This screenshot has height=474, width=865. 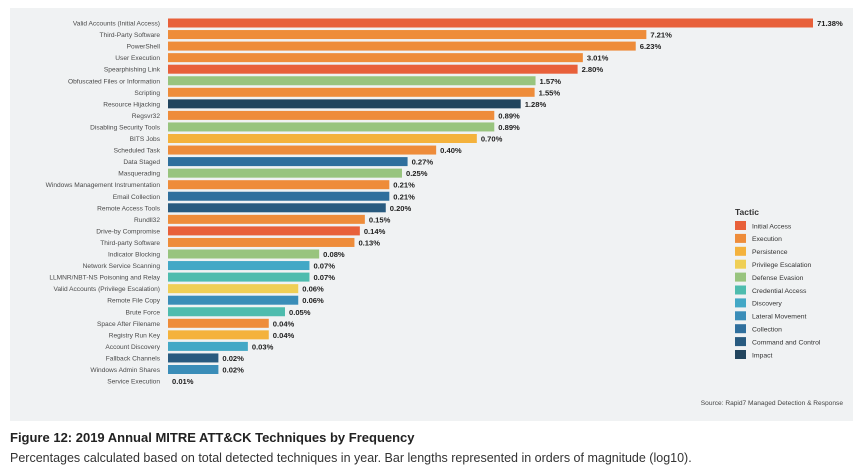 I want to click on category-label: Email Collection, so click(x=137, y=197).